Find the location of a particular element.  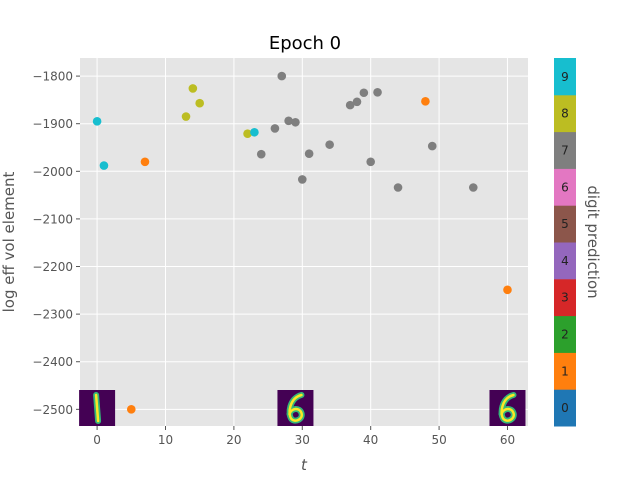

colorbar-label: digit prediction is located at coordinates (593, 241).